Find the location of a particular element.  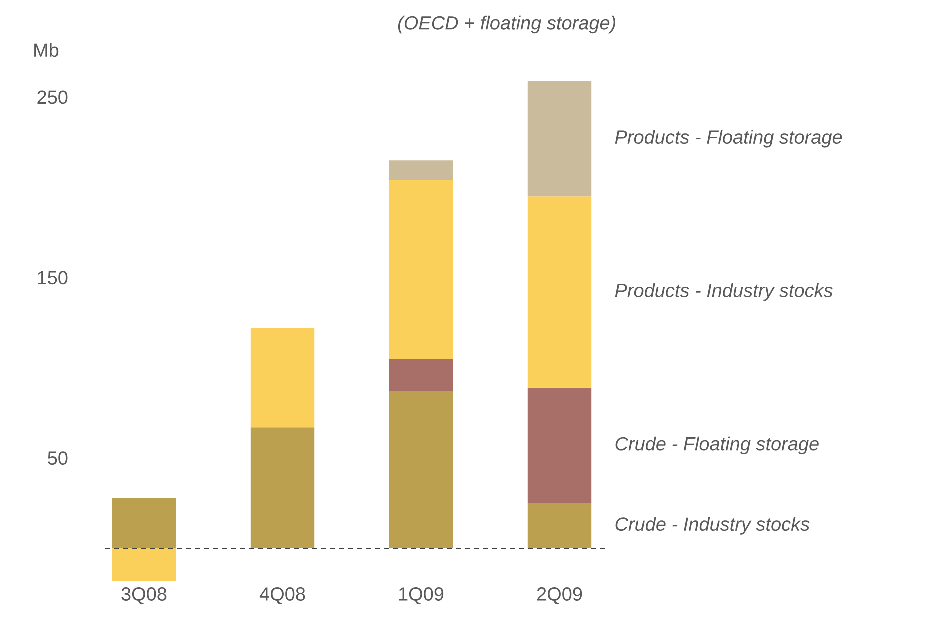

chart-title: (OECD + floating storage) is located at coordinates (507, 25).